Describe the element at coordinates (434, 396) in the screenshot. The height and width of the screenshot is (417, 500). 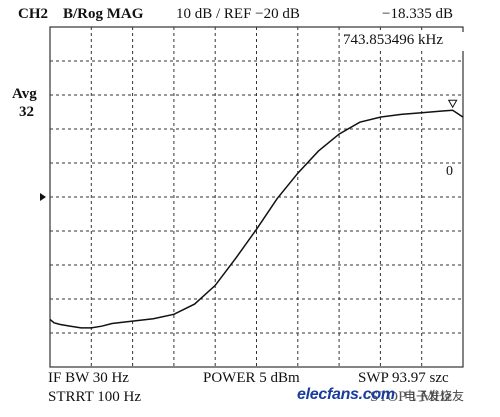
I see `watermark-text: 电子发烧友` at that location.